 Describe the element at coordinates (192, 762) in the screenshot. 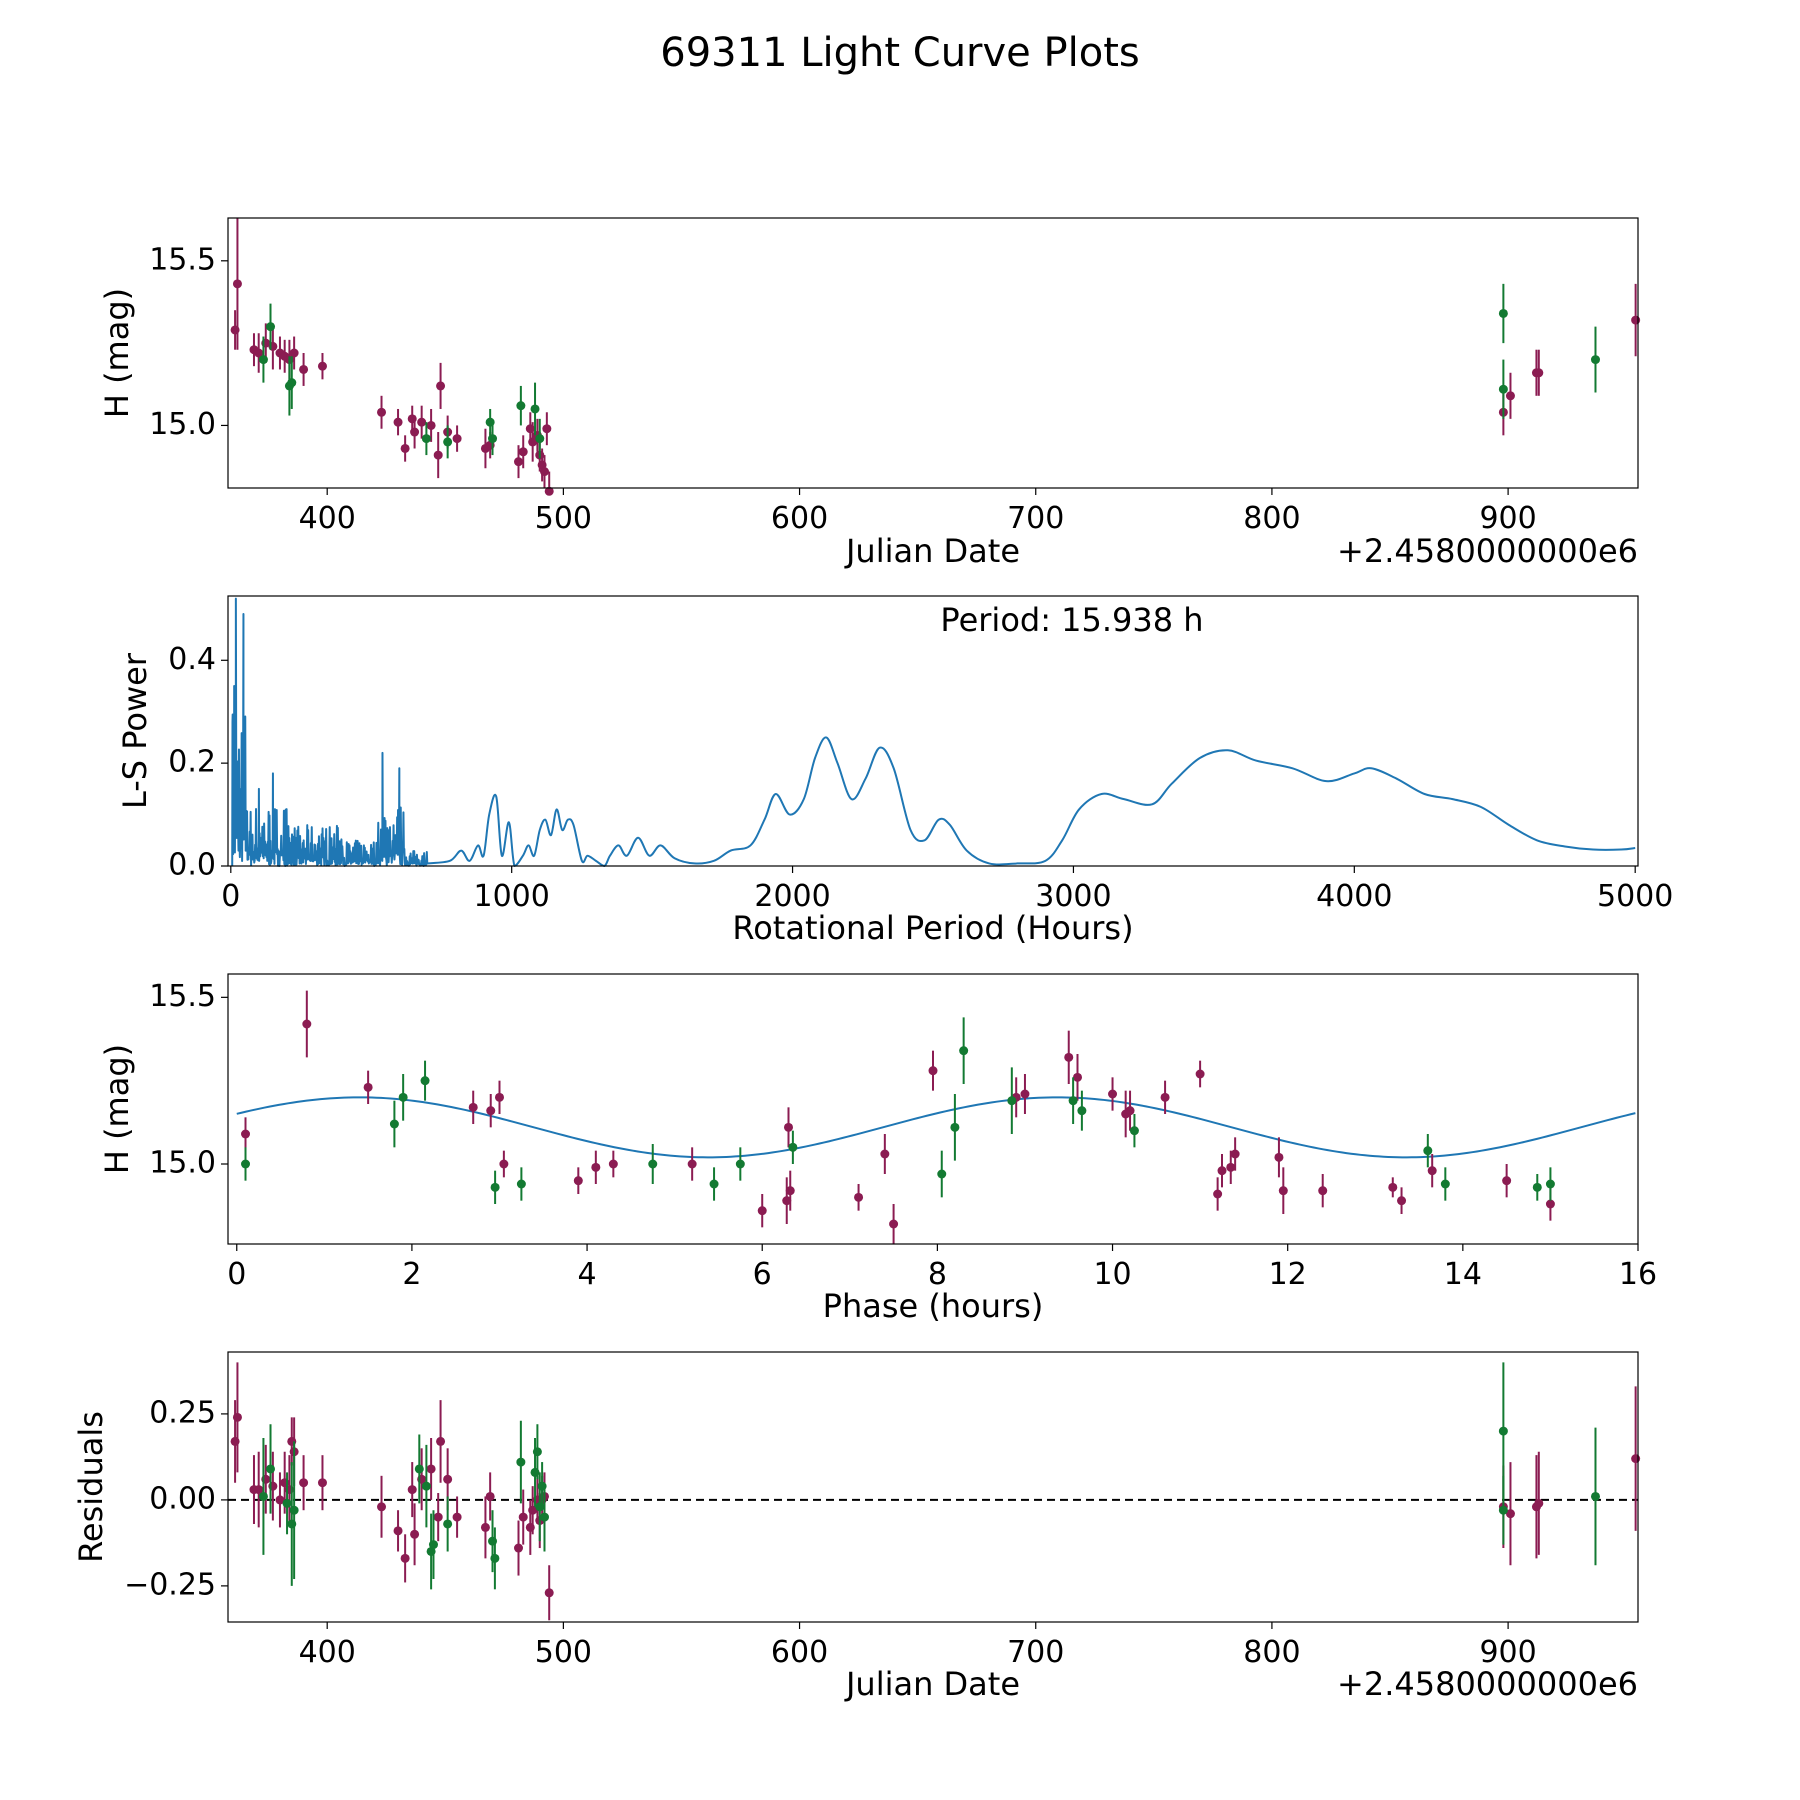

I see `periodogram-ytick-label: 0.2` at that location.